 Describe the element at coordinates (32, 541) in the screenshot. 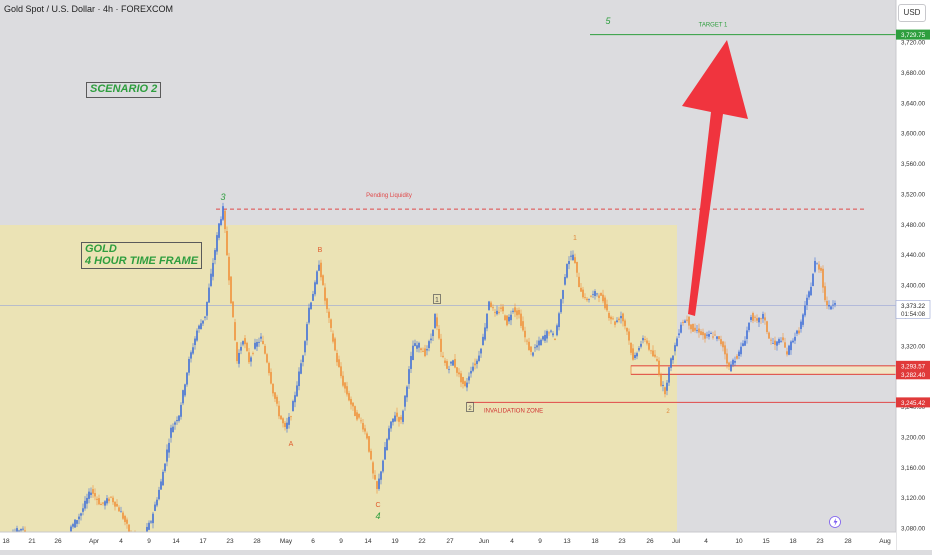

I see `x-tick-label: 21` at that location.